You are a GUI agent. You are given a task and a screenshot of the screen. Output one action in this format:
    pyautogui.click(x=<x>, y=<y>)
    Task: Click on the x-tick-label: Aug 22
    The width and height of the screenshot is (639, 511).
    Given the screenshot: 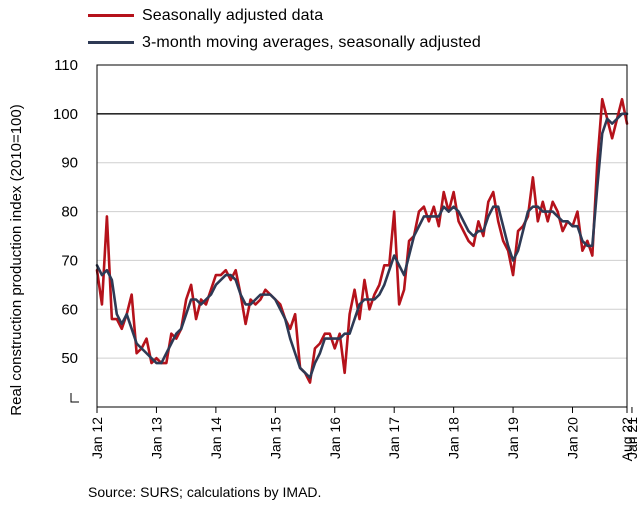 What is the action you would take?
    pyautogui.click(x=627, y=439)
    